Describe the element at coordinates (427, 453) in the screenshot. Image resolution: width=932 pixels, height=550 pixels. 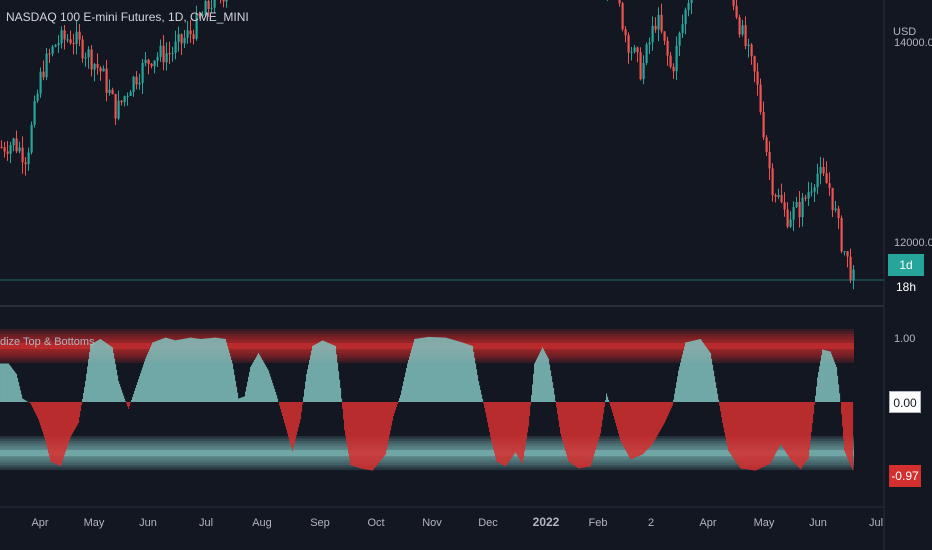
I see `bottom-band-core` at that location.